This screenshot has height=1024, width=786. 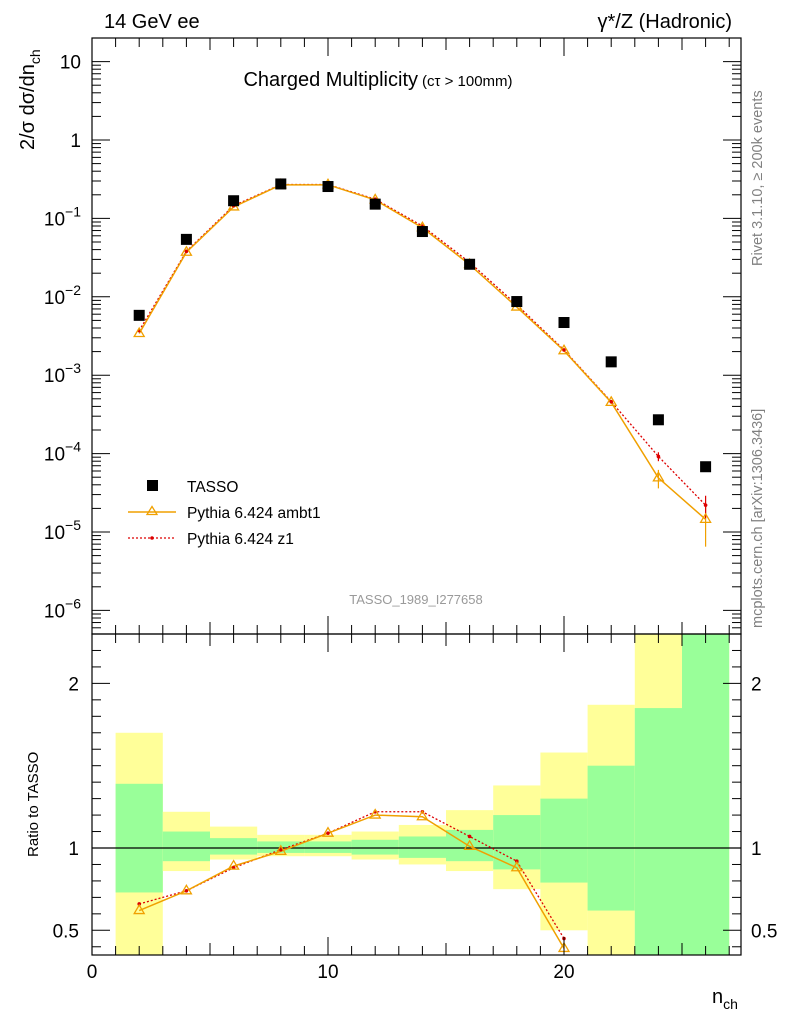 What do you see at coordinates (62, 608) in the screenshot?
I see `y-tick-label-main: 10⁻⁶` at bounding box center [62, 608].